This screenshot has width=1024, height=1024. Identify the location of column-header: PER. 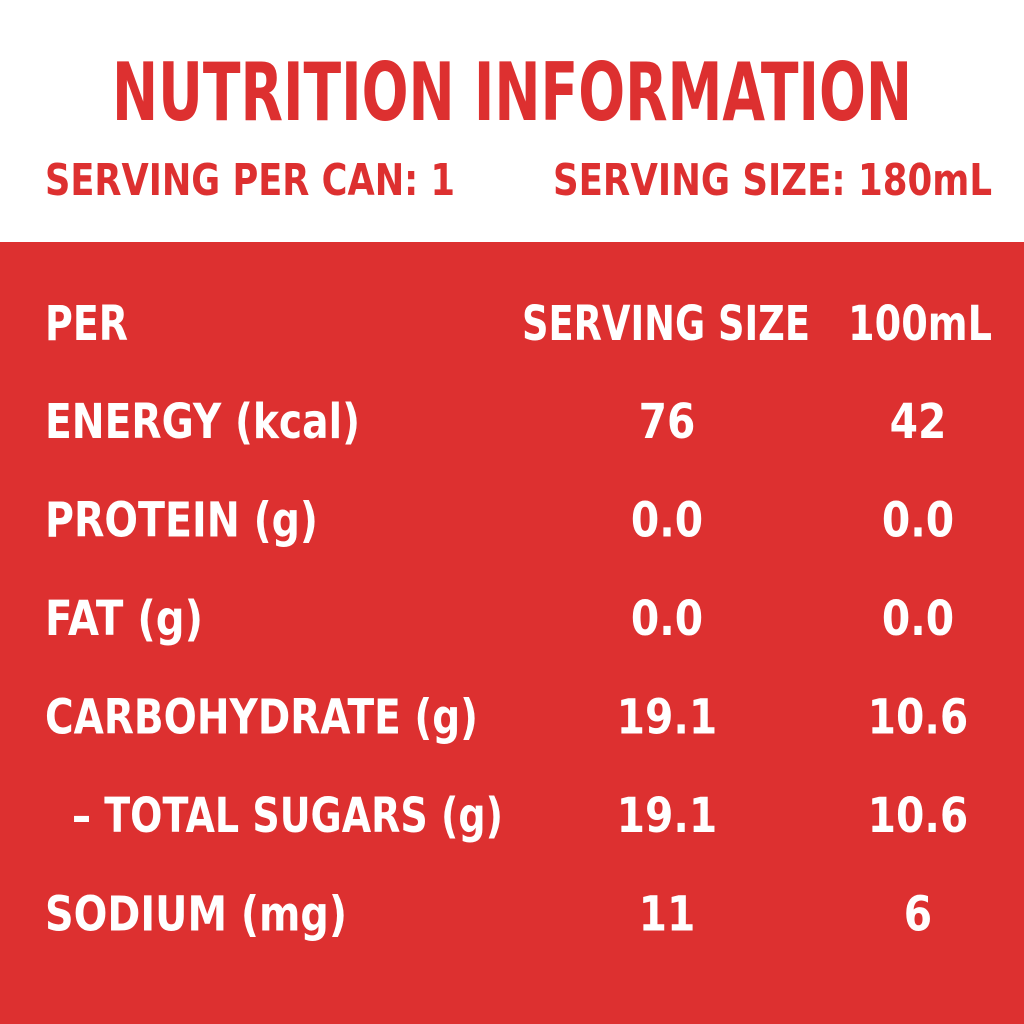
(86, 324).